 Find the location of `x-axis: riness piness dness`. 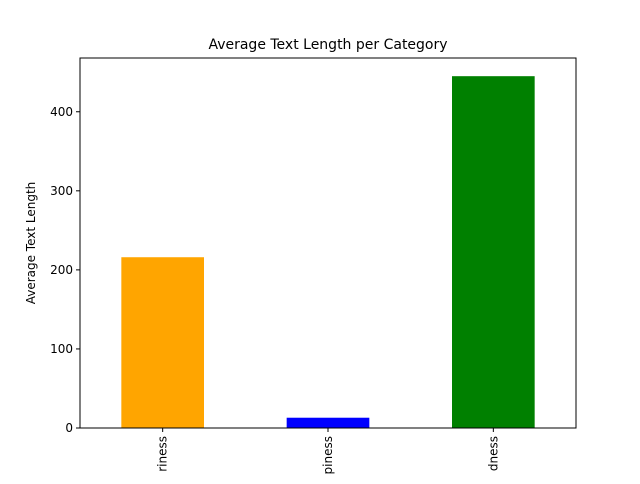

x-axis: riness piness dness is located at coordinates (328, 451).